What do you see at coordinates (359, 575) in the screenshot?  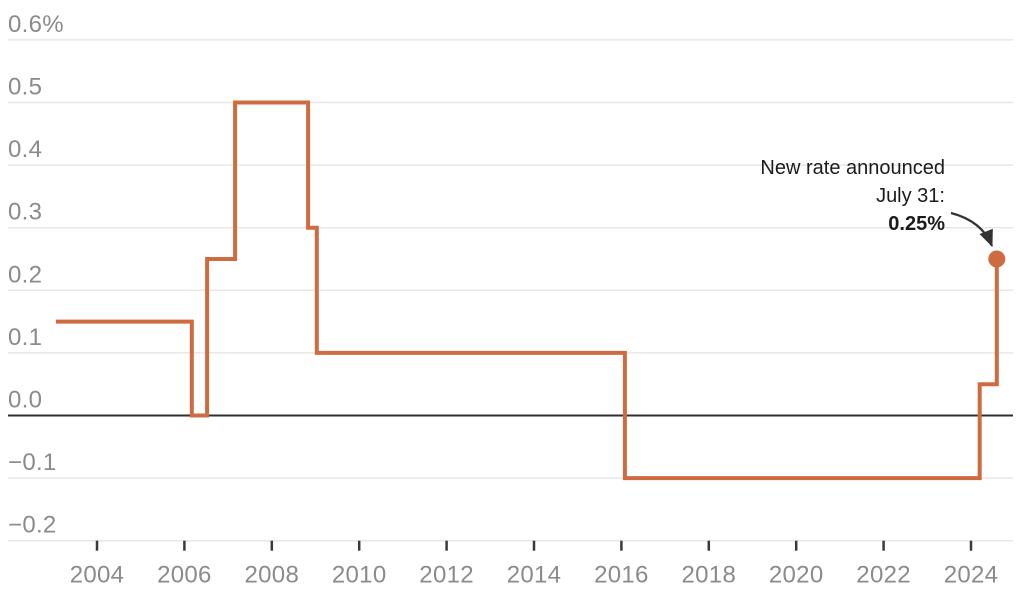 I see `x-axis-label: 2010` at bounding box center [359, 575].